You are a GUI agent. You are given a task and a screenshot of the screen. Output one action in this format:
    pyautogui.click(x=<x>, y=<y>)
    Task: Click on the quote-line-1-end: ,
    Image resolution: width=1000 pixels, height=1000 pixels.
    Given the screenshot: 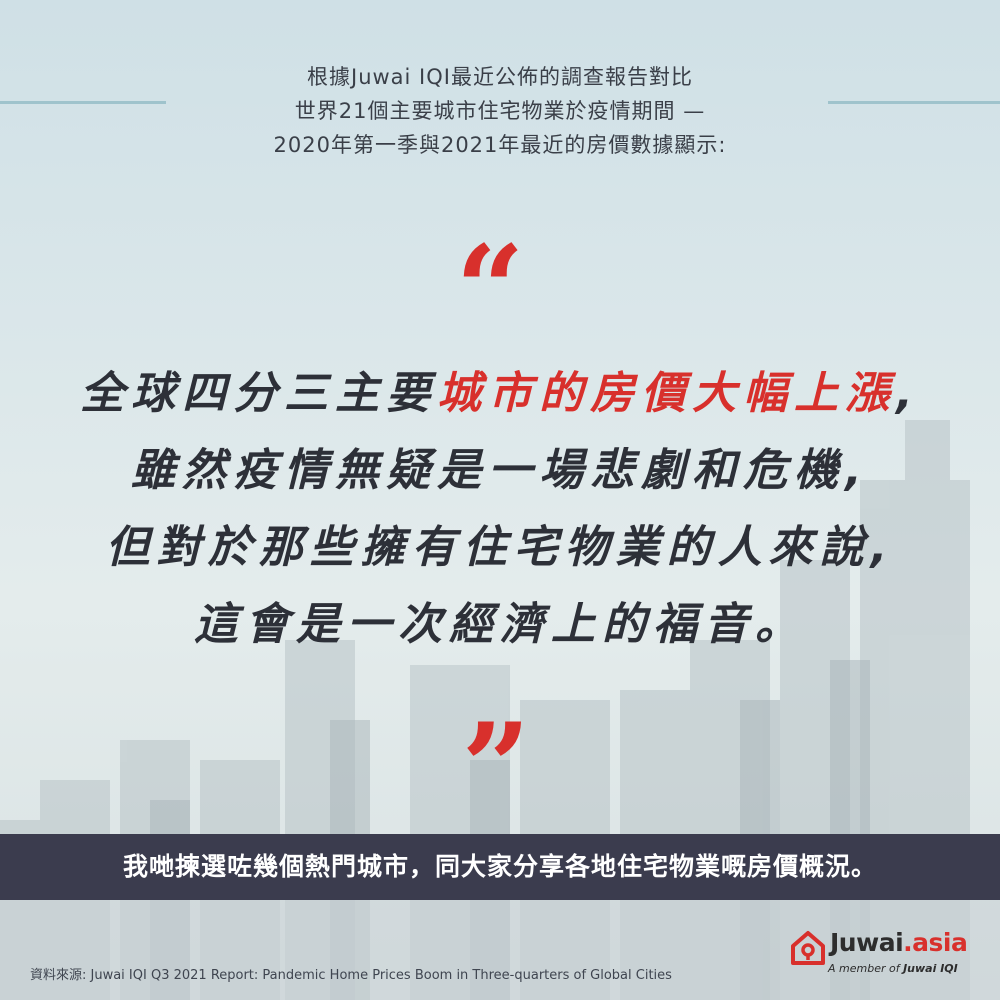 What is the action you would take?
    pyautogui.click(x=908, y=393)
    